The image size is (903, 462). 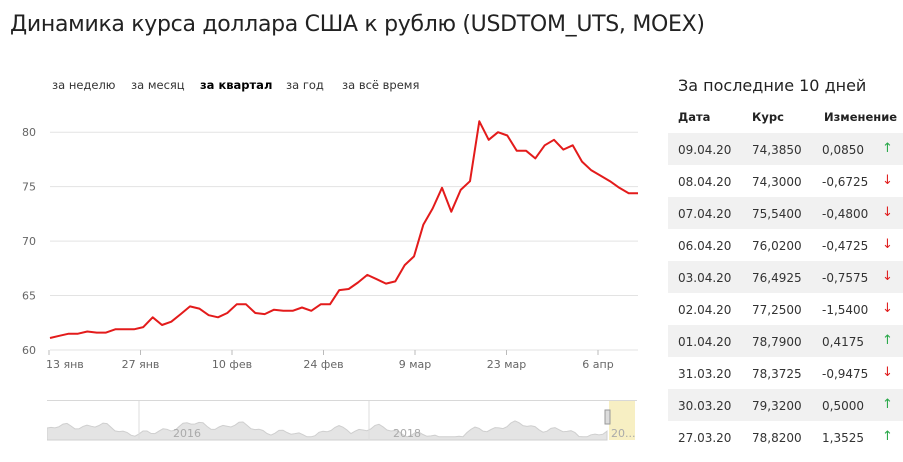 What do you see at coordinates (705, 246) in the screenshot?
I see `row-date: 06.04.20` at bounding box center [705, 246].